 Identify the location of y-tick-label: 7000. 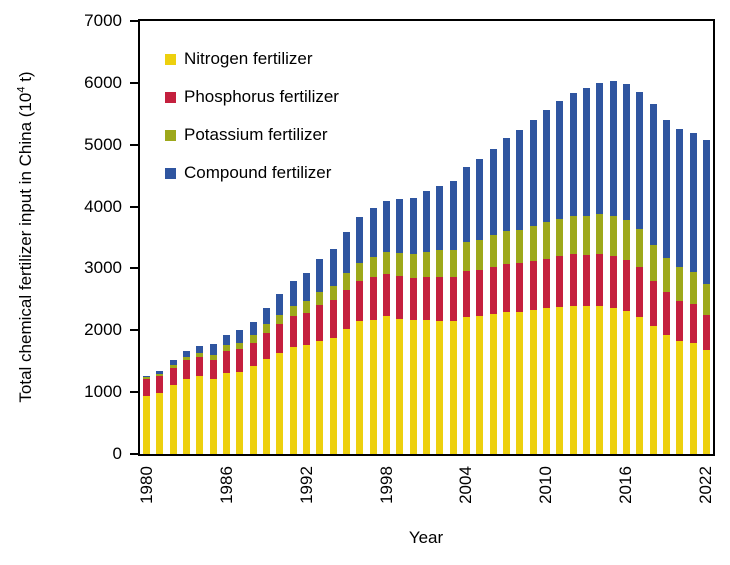
(103, 20).